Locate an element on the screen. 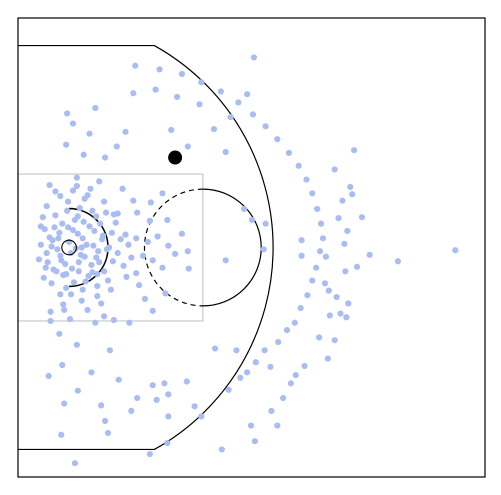  highlight-point is located at coordinates (175, 157).